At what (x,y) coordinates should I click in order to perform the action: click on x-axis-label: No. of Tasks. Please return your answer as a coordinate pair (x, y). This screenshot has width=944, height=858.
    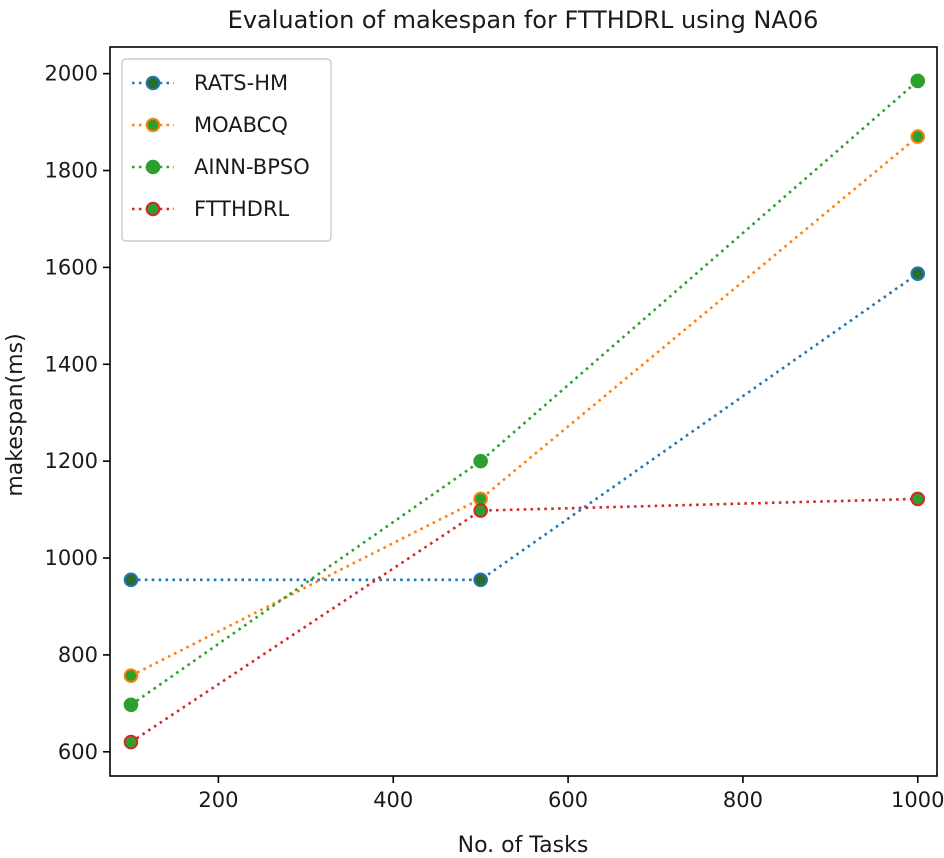
    Looking at the image, I should click on (523, 845).